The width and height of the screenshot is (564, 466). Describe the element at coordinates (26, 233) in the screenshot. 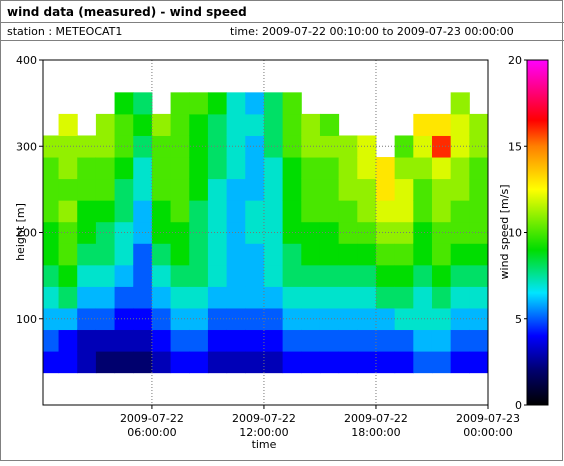

I see `y-tick-label: 200` at that location.